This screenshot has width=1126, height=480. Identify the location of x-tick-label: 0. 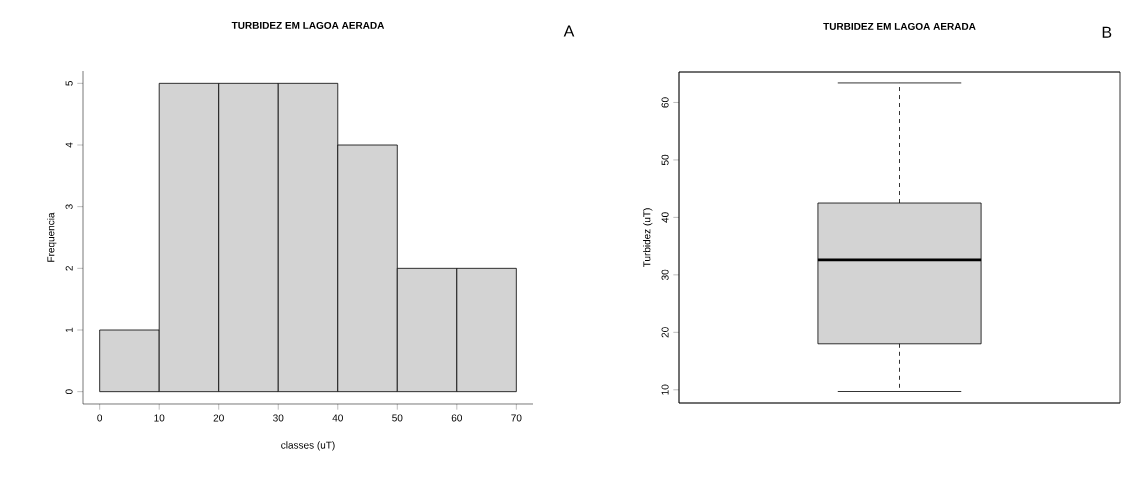
(100, 418).